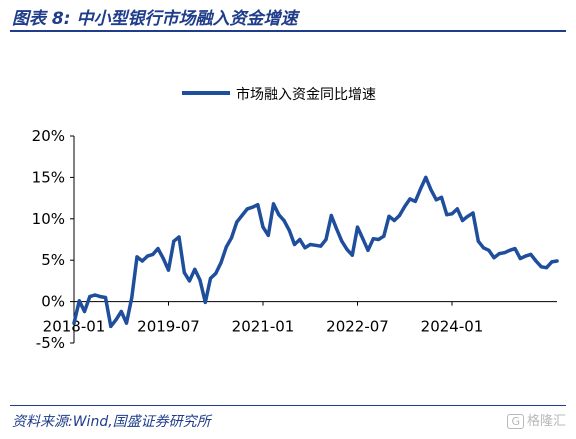 This screenshot has height=439, width=576. What do you see at coordinates (515, 421) in the screenshot?
I see `watermark-icon: G` at bounding box center [515, 421].